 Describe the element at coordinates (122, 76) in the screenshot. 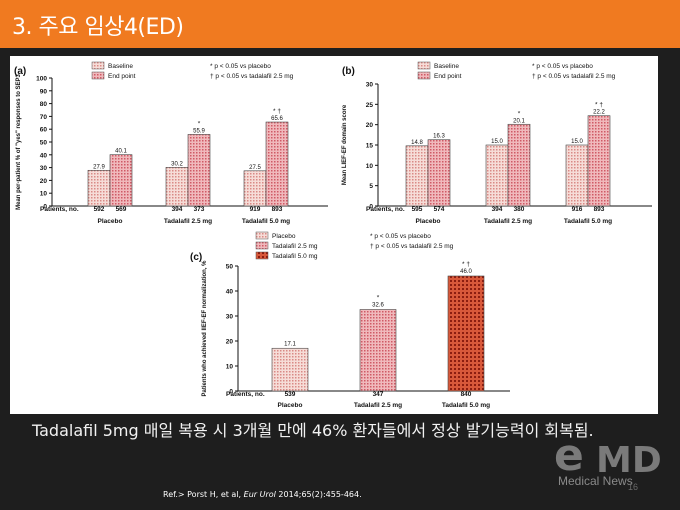

I see `chart1-legend-label: End point` at that location.